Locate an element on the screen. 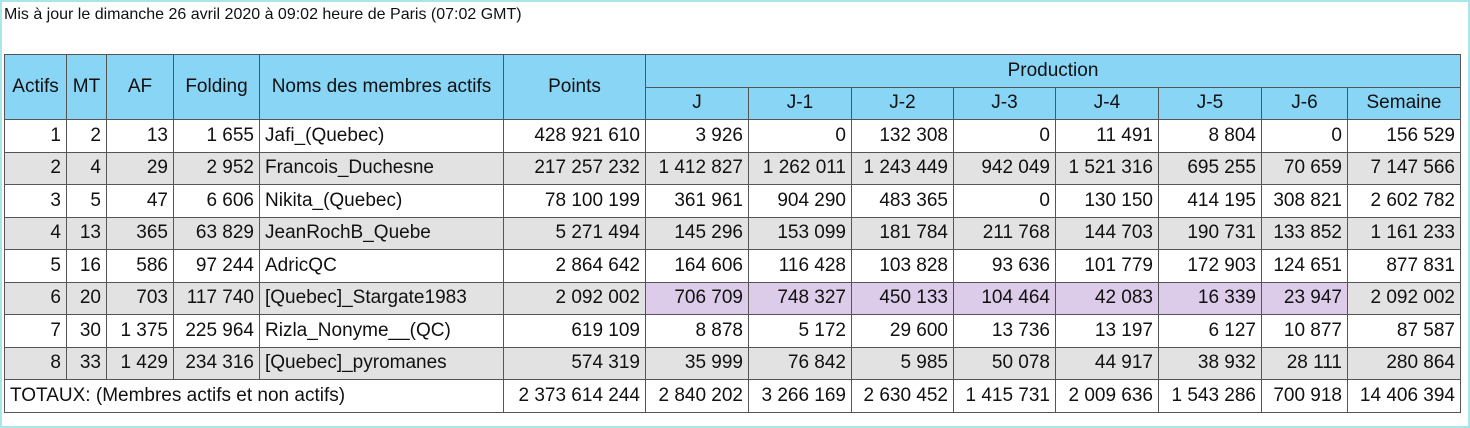 Image resolution: width=1470 pixels, height=428 pixels. cell: 6 127 is located at coordinates (1210, 331).